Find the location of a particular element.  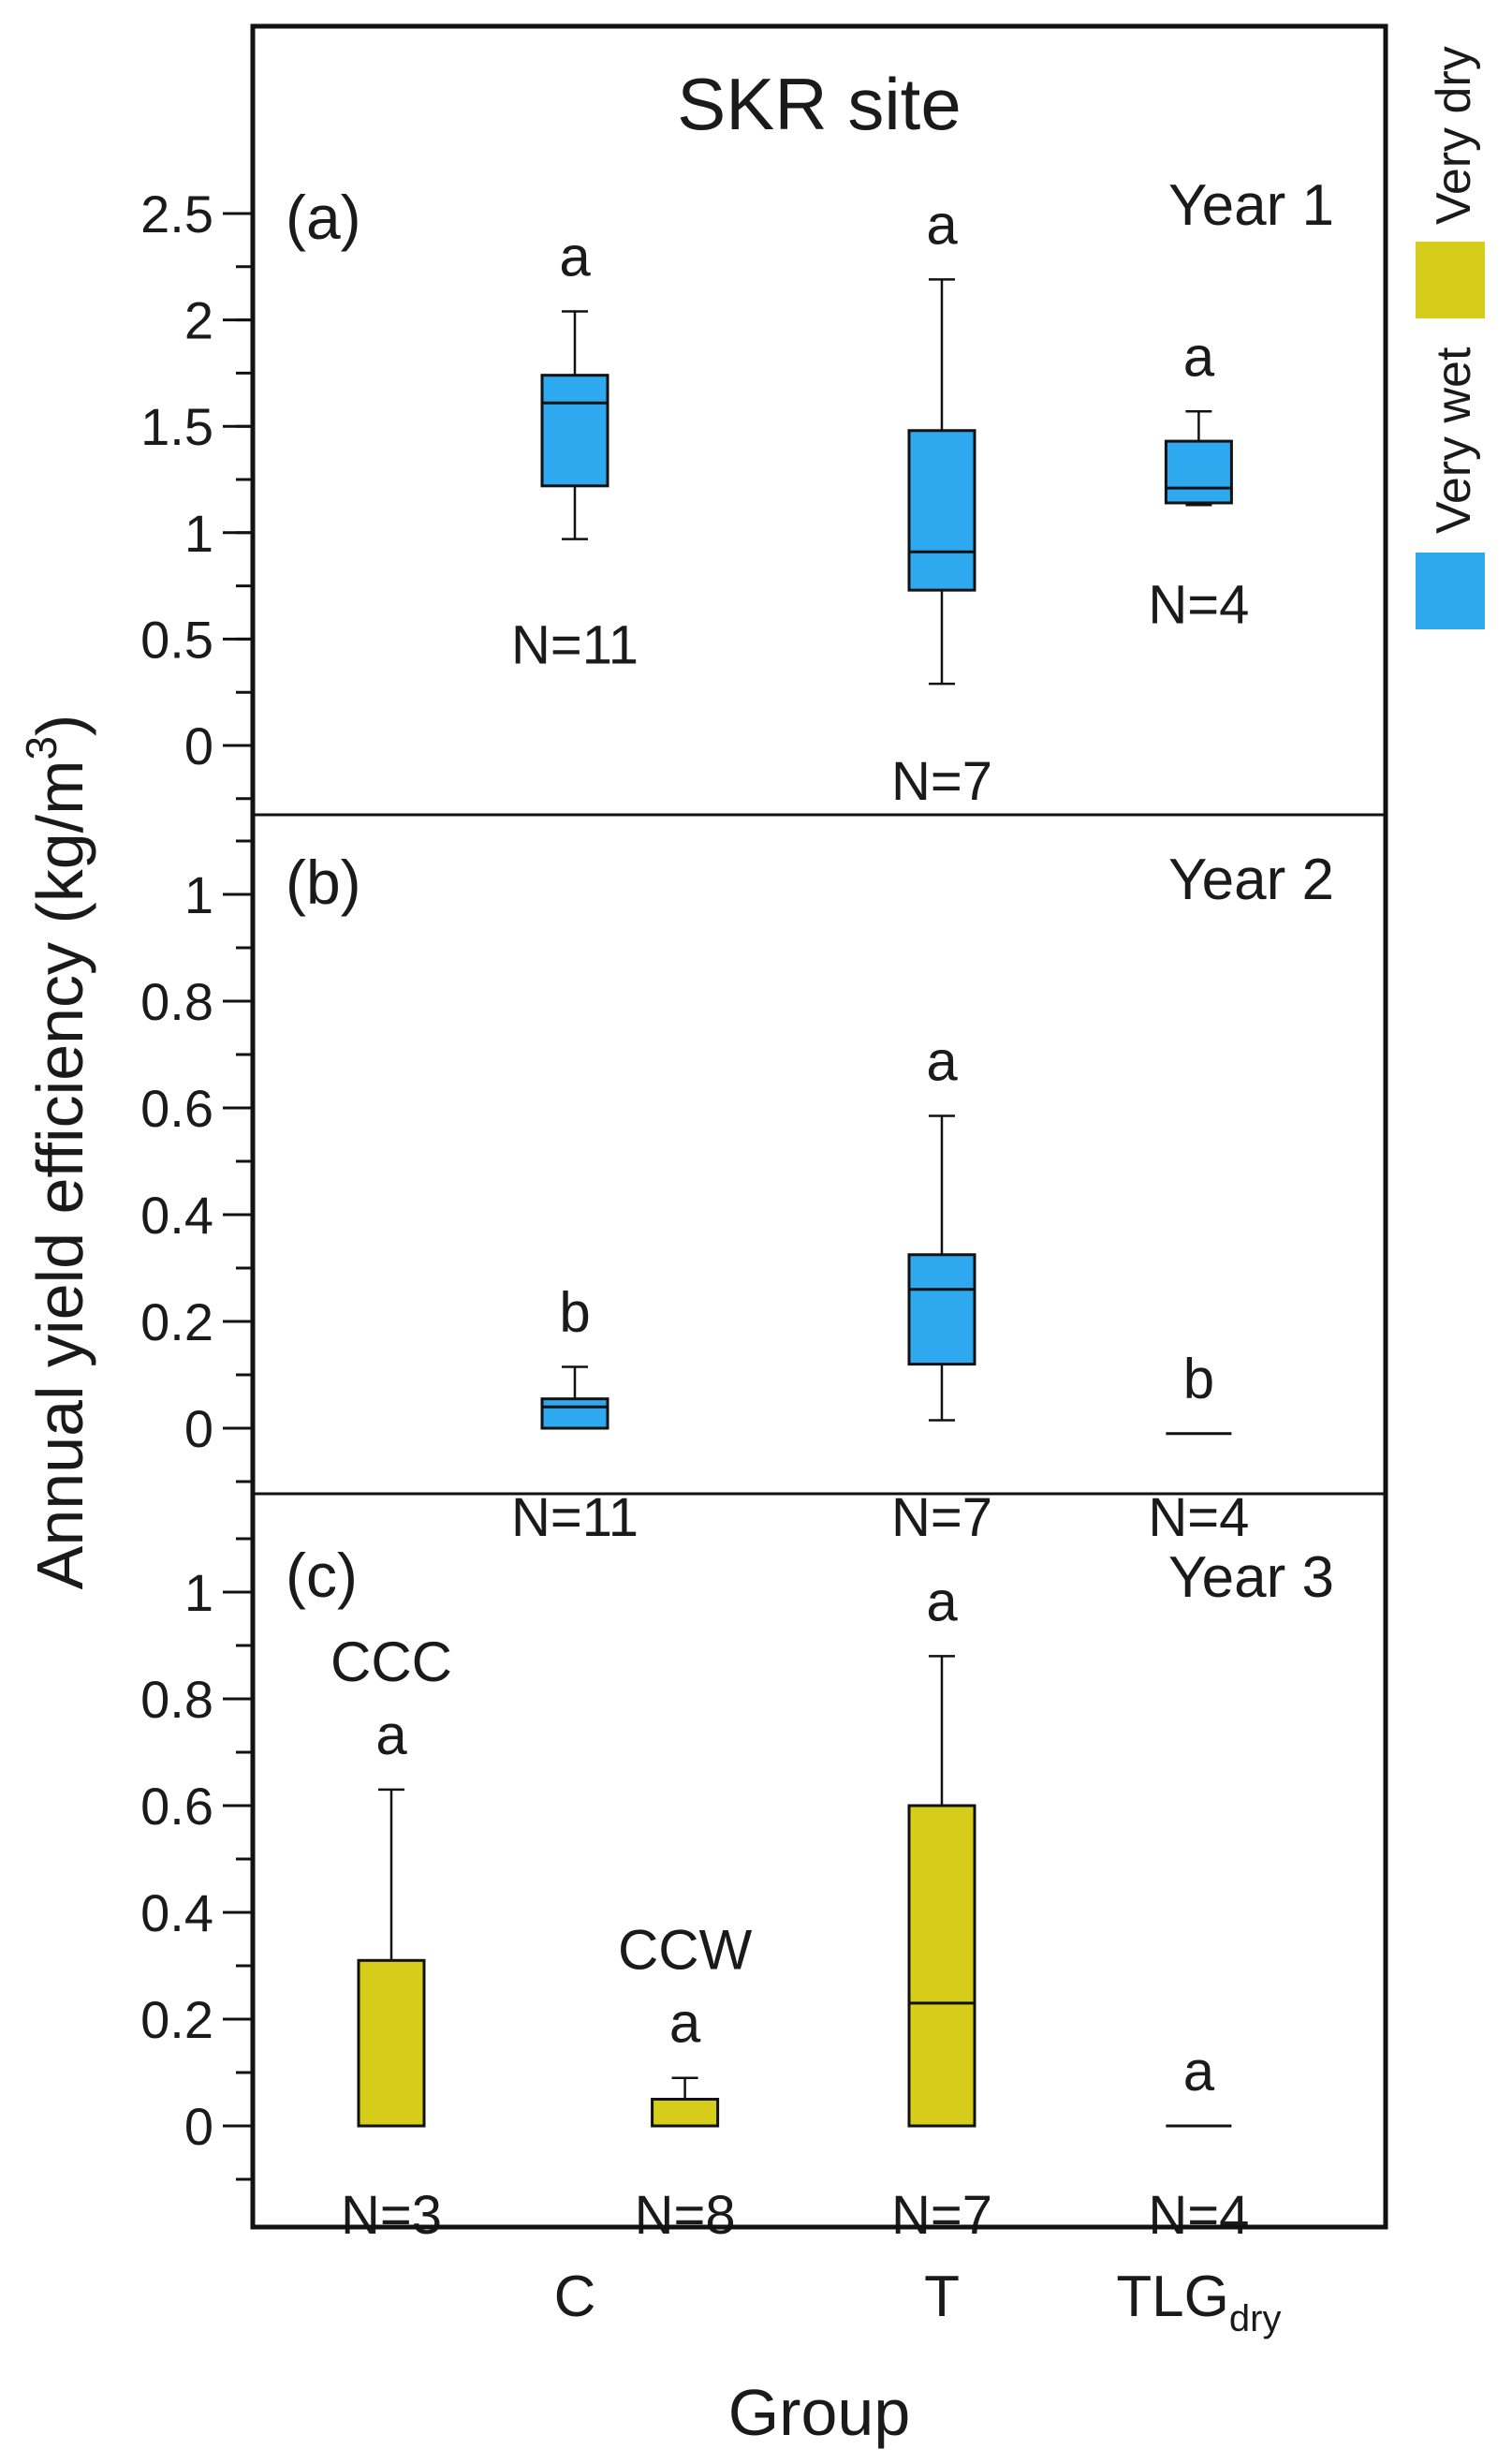

x-category-label: TLGdry is located at coordinates (1198, 2302).